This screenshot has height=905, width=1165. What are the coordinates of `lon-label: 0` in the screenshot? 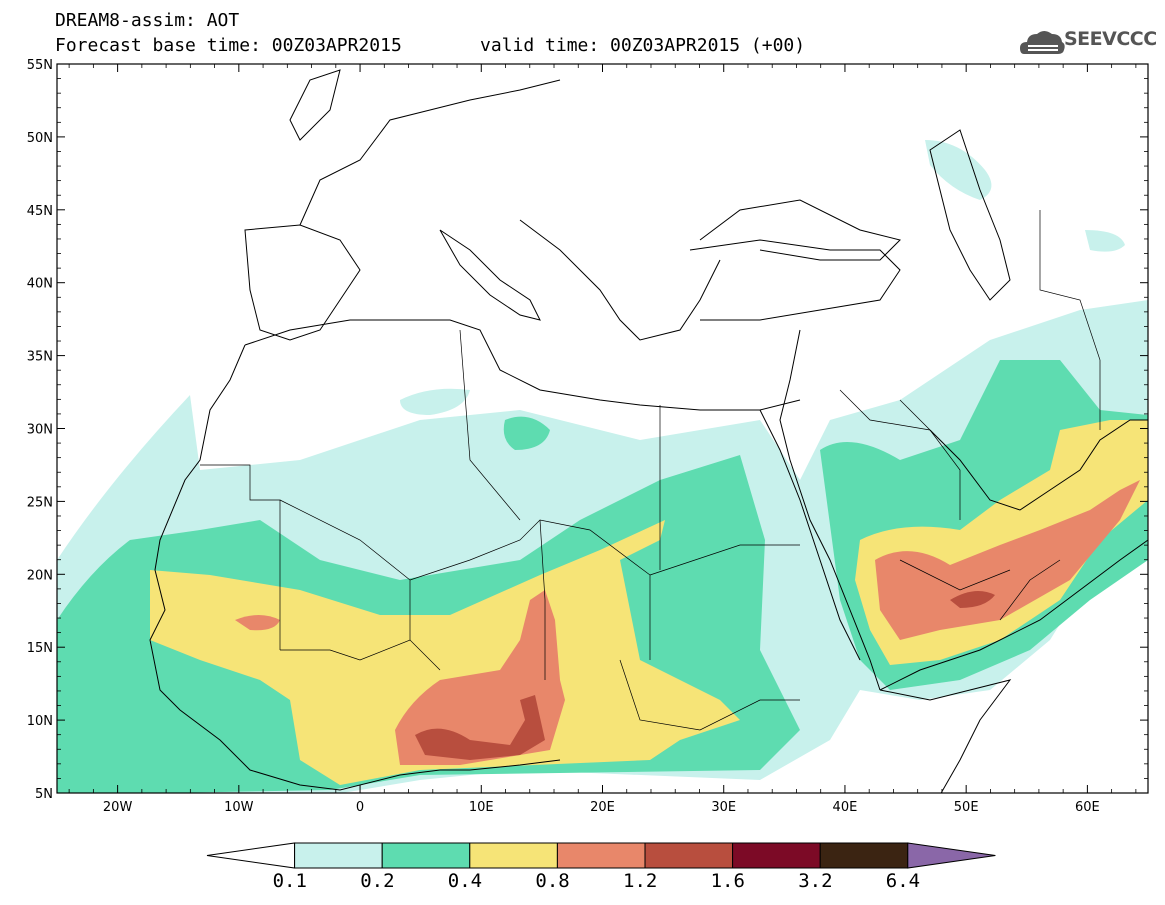 It's located at (360, 807).